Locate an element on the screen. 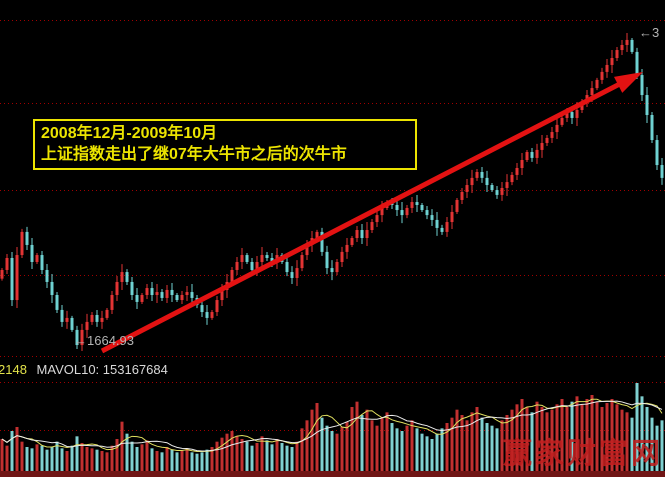  annotation-box: 2008年12月-2009年10月 上证指数走出了继07年大牛市之后的次牛市 is located at coordinates (225, 144).